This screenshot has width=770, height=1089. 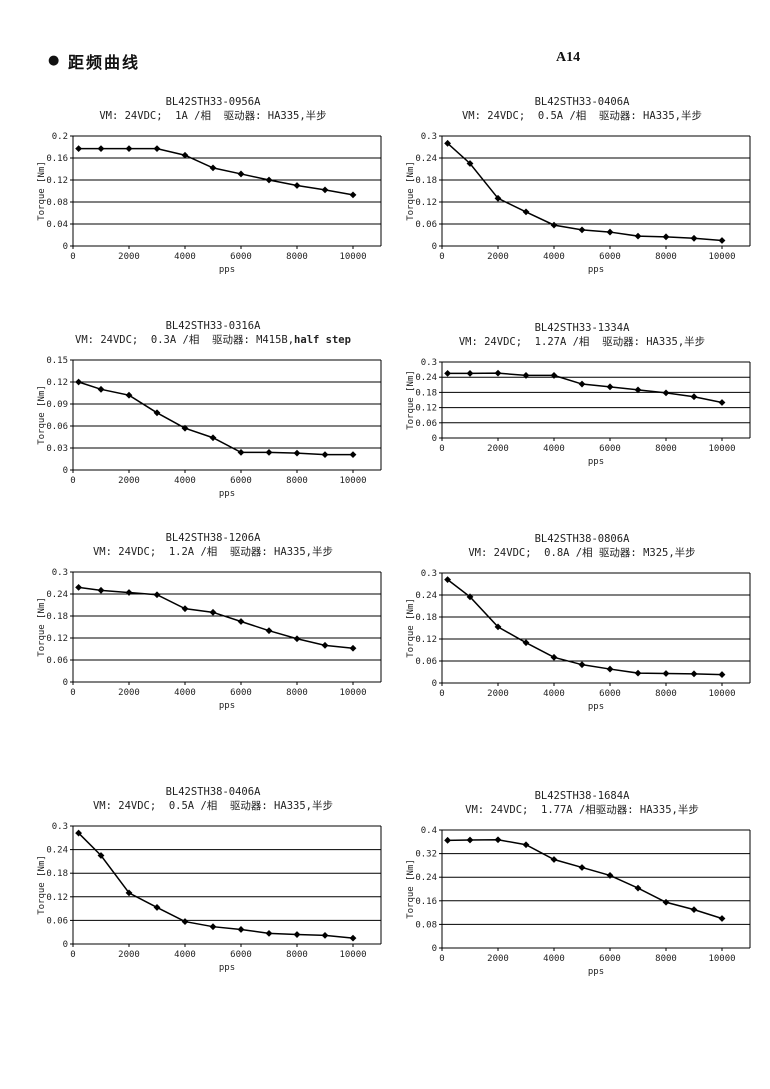 What do you see at coordinates (426, 855) in the screenshot?
I see `y-tick-label: 0.32` at bounding box center [426, 855].